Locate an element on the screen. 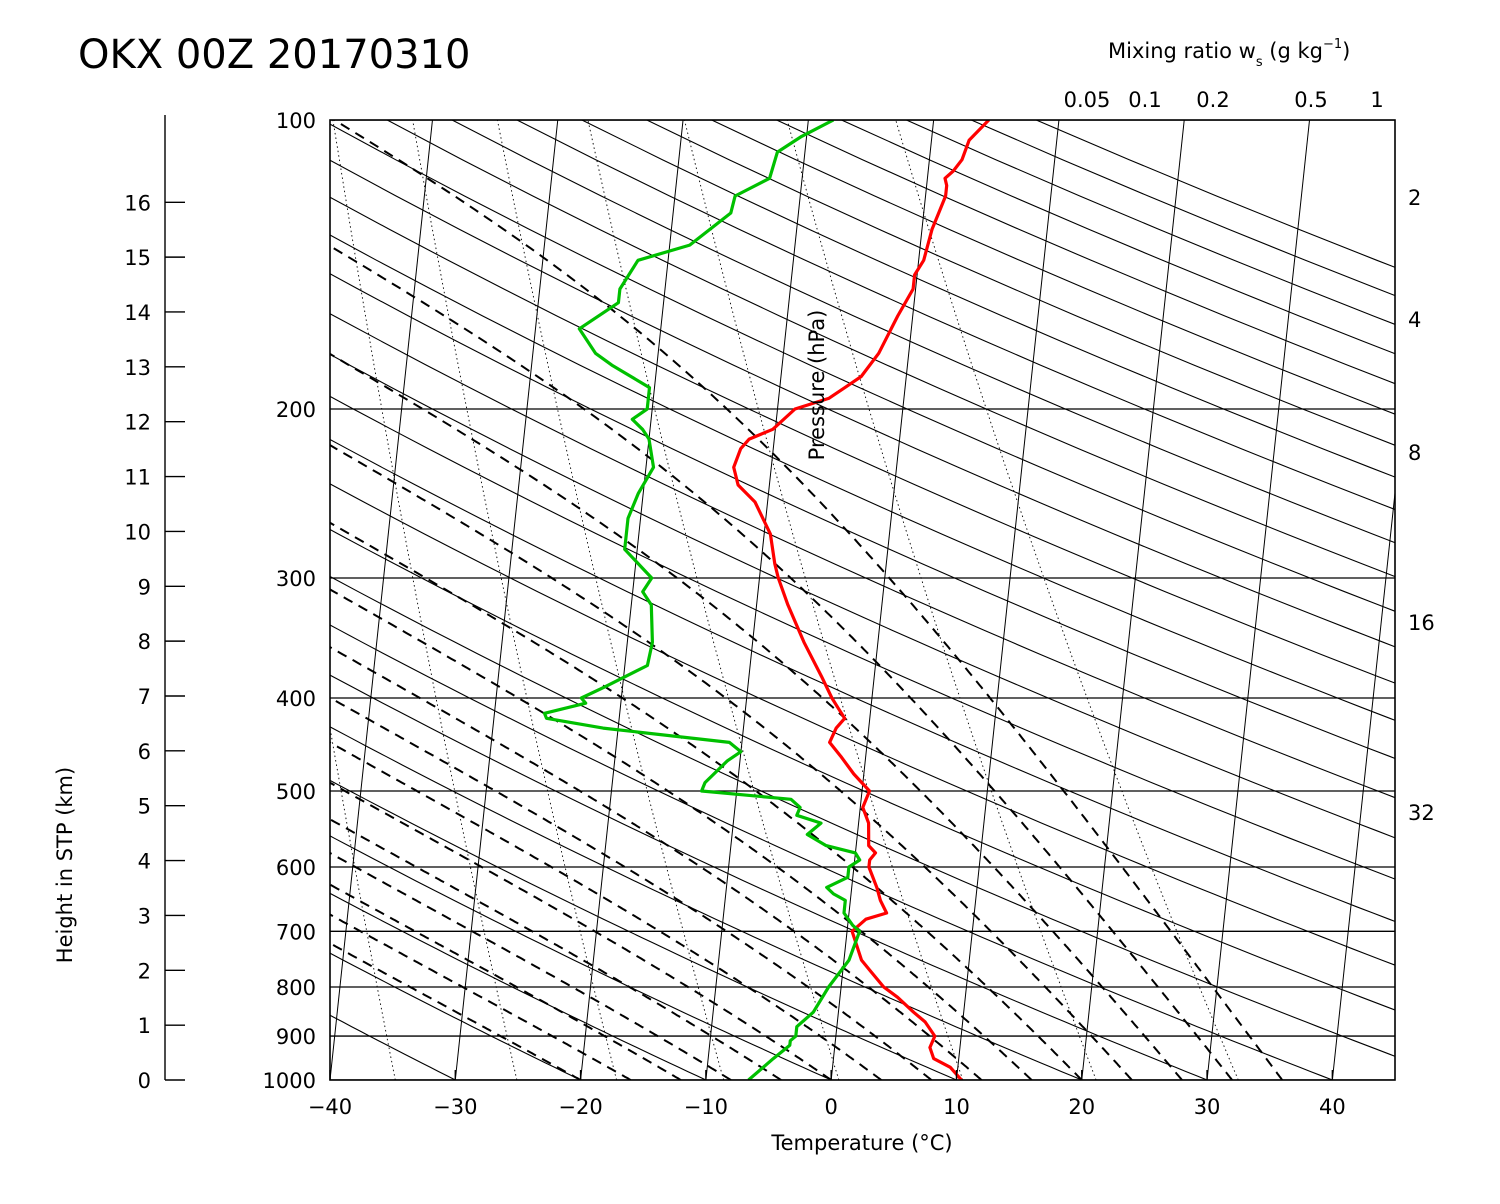 The height and width of the screenshot is (1204, 1500). height-tick-label: 9 is located at coordinates (144, 587).